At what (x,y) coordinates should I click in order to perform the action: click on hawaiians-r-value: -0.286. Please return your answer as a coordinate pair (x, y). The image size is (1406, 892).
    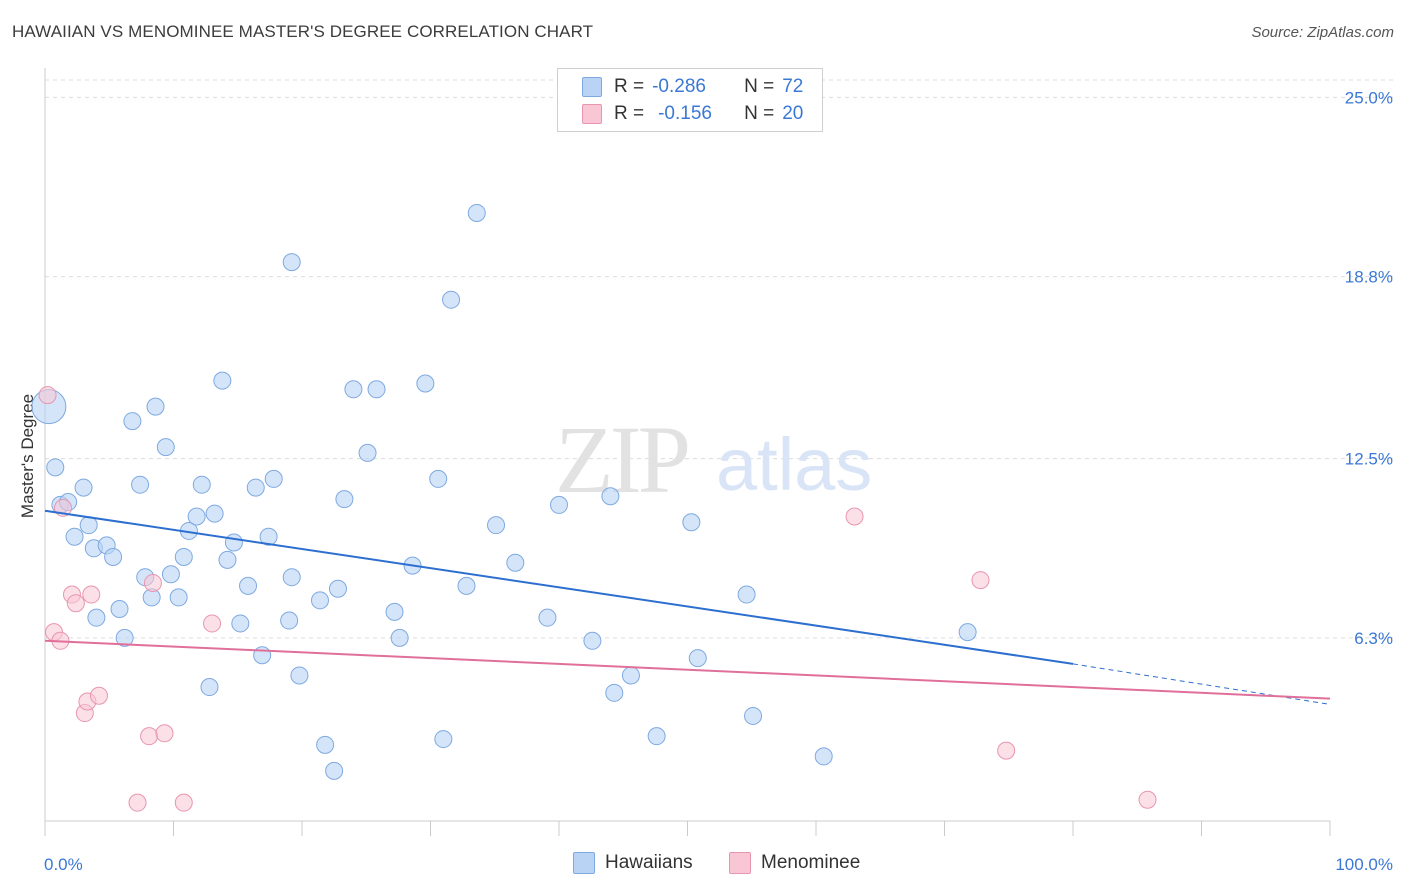
    Looking at the image, I should click on (679, 86).